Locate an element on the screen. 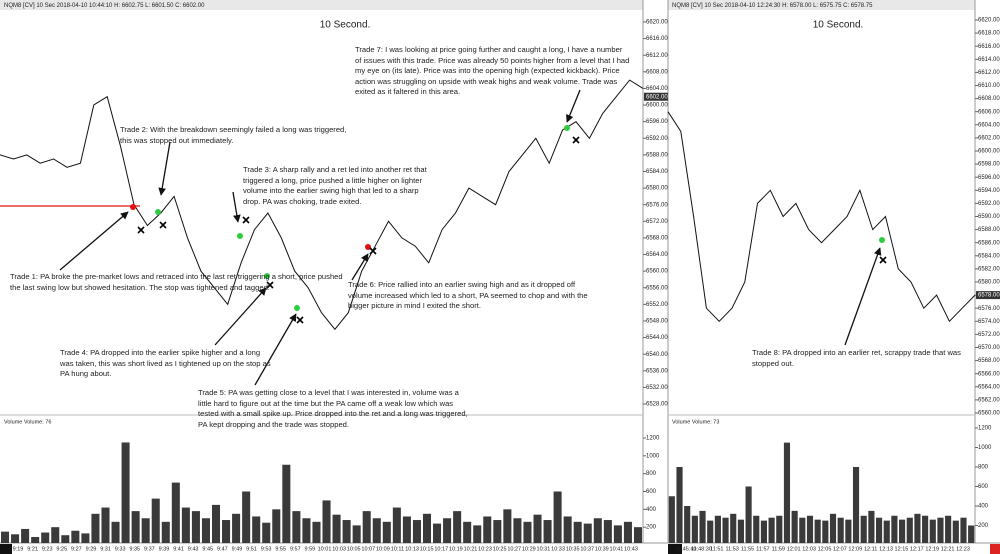 The image size is (1000, 554). x-tick-label: 10:01 is located at coordinates (325, 549).